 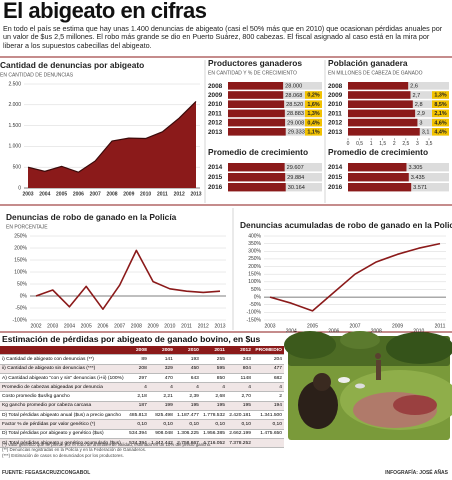 I want to click on y-tick-label: 250%, so click(x=254, y=259).